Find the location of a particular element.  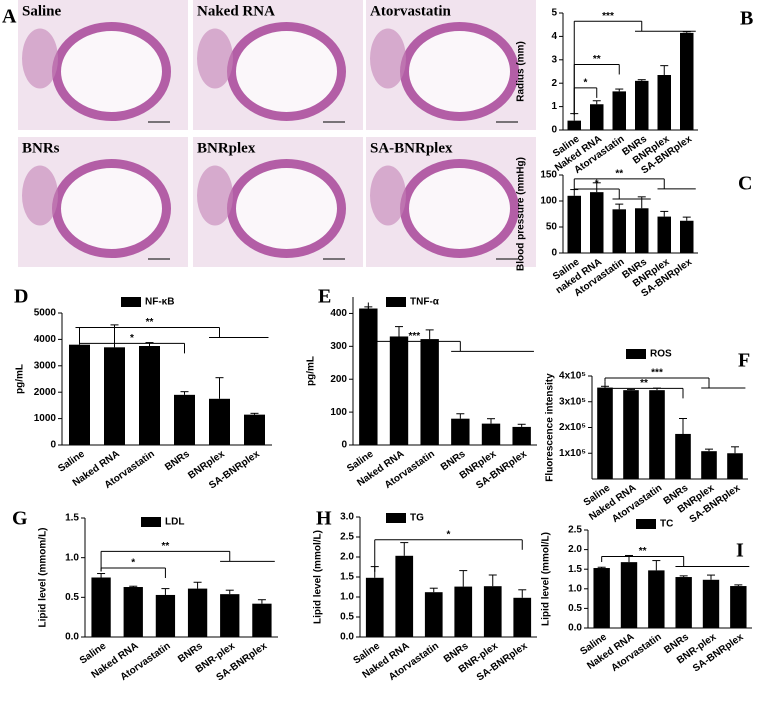

panel-letter: E is located at coordinates (324, 297).